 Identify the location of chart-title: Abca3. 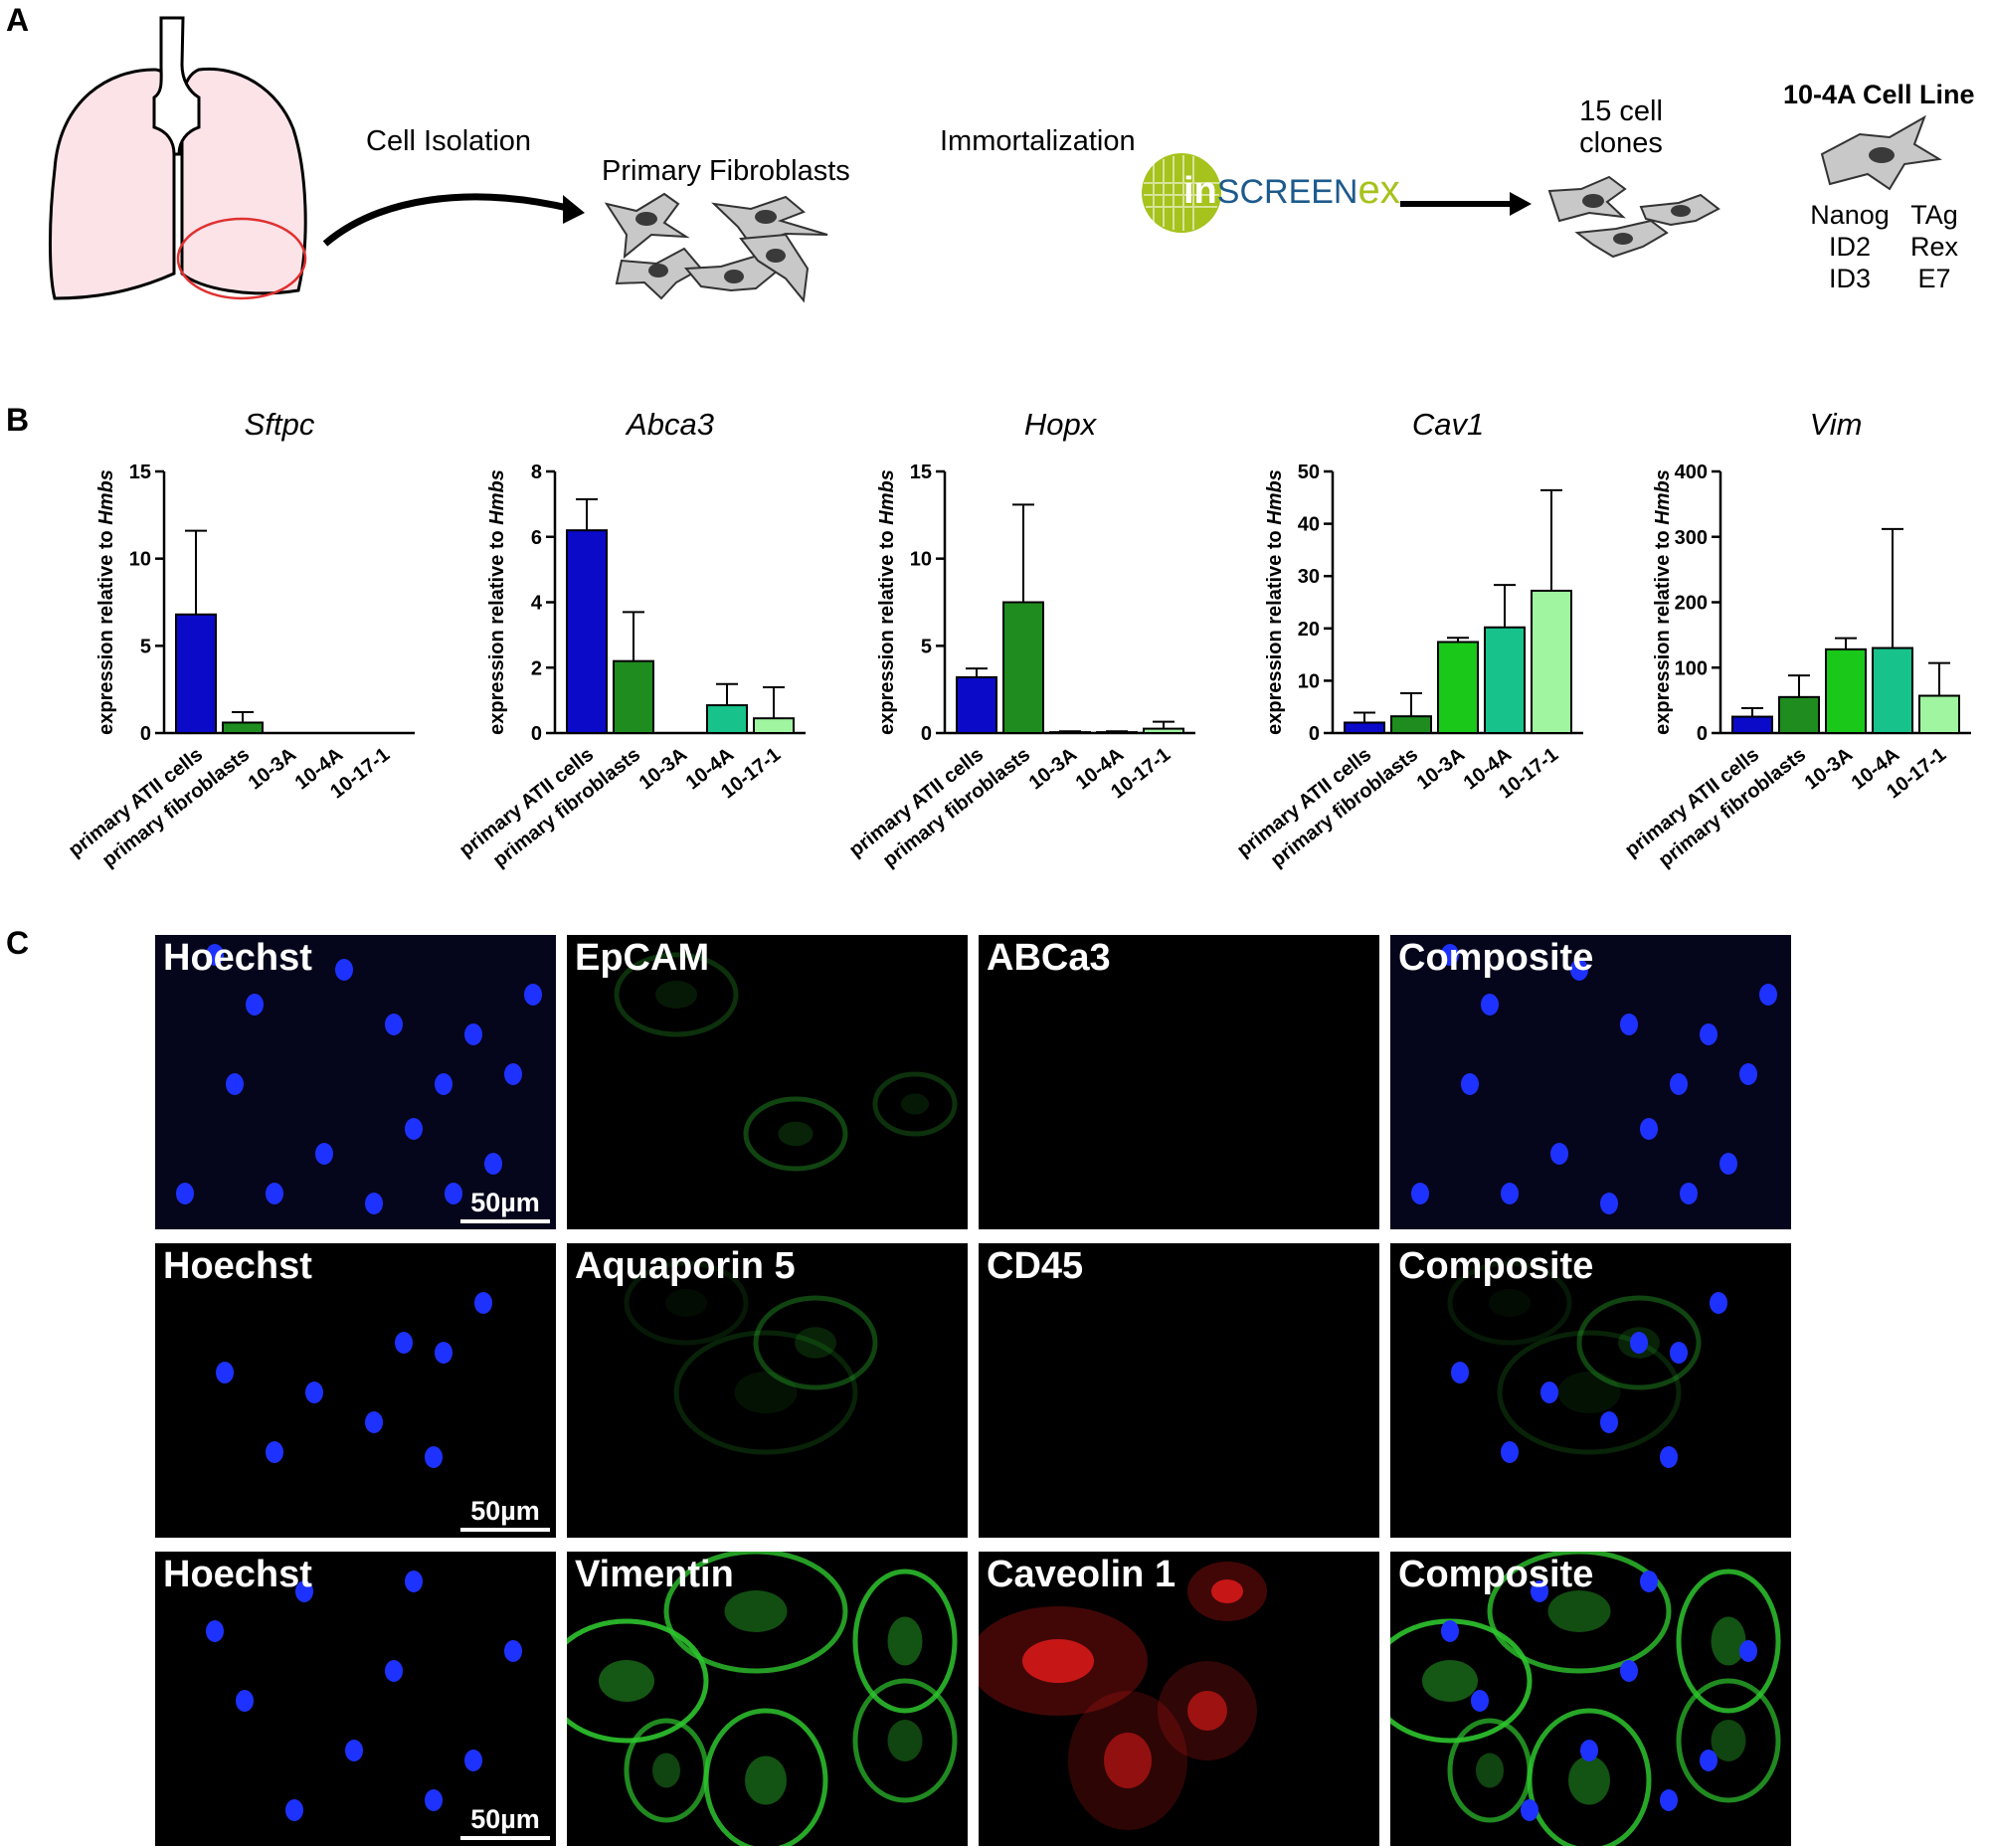
(669, 424).